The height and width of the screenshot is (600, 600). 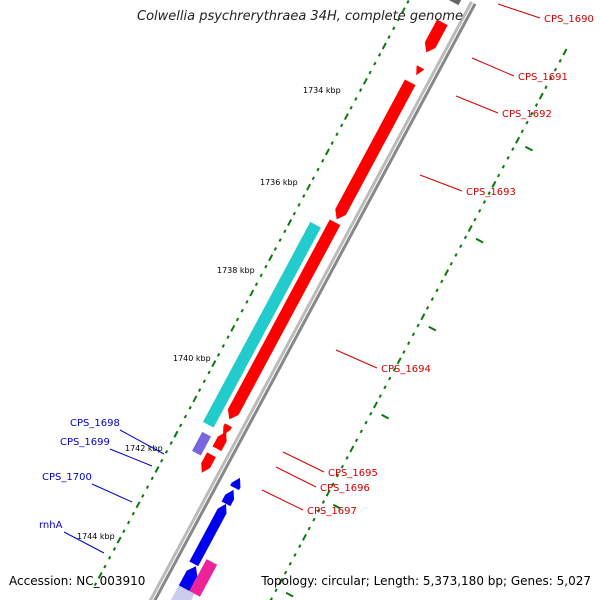 I want to click on gene-label: CPS_1696, so click(x=345, y=488).